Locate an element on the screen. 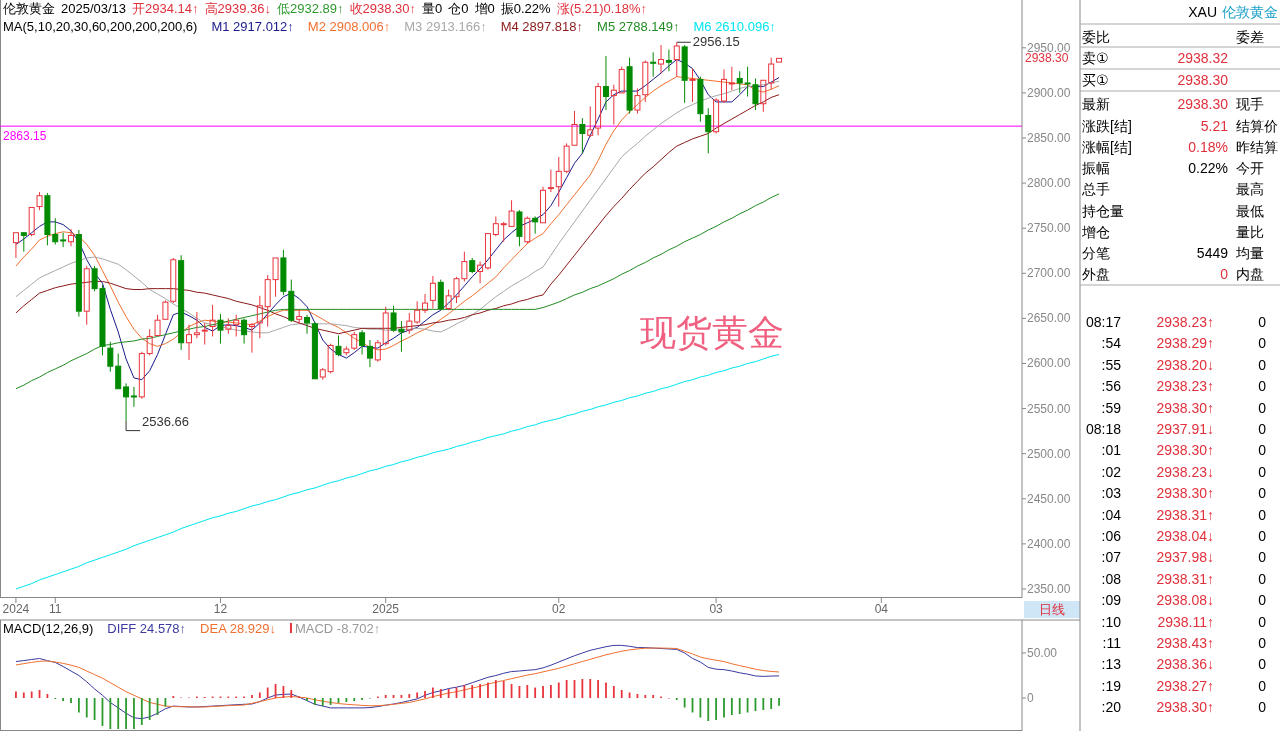 This screenshot has height=731, width=1280. text: 日线 is located at coordinates (1052, 609).